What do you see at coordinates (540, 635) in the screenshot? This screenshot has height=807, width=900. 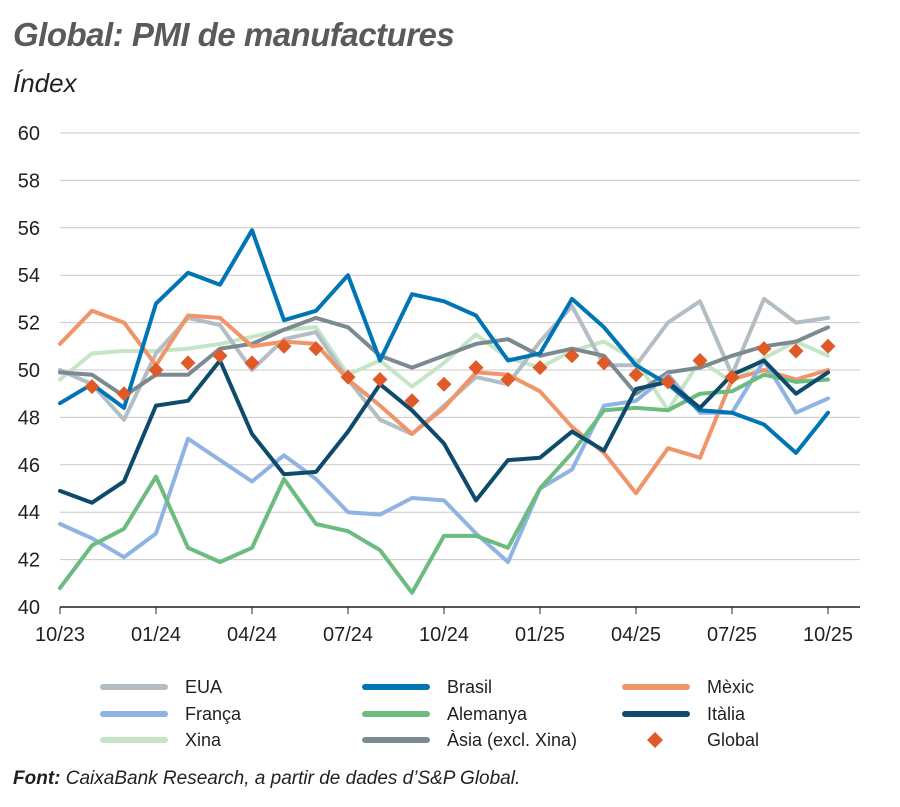 I see `x-tick-label: 01/25` at bounding box center [540, 635].